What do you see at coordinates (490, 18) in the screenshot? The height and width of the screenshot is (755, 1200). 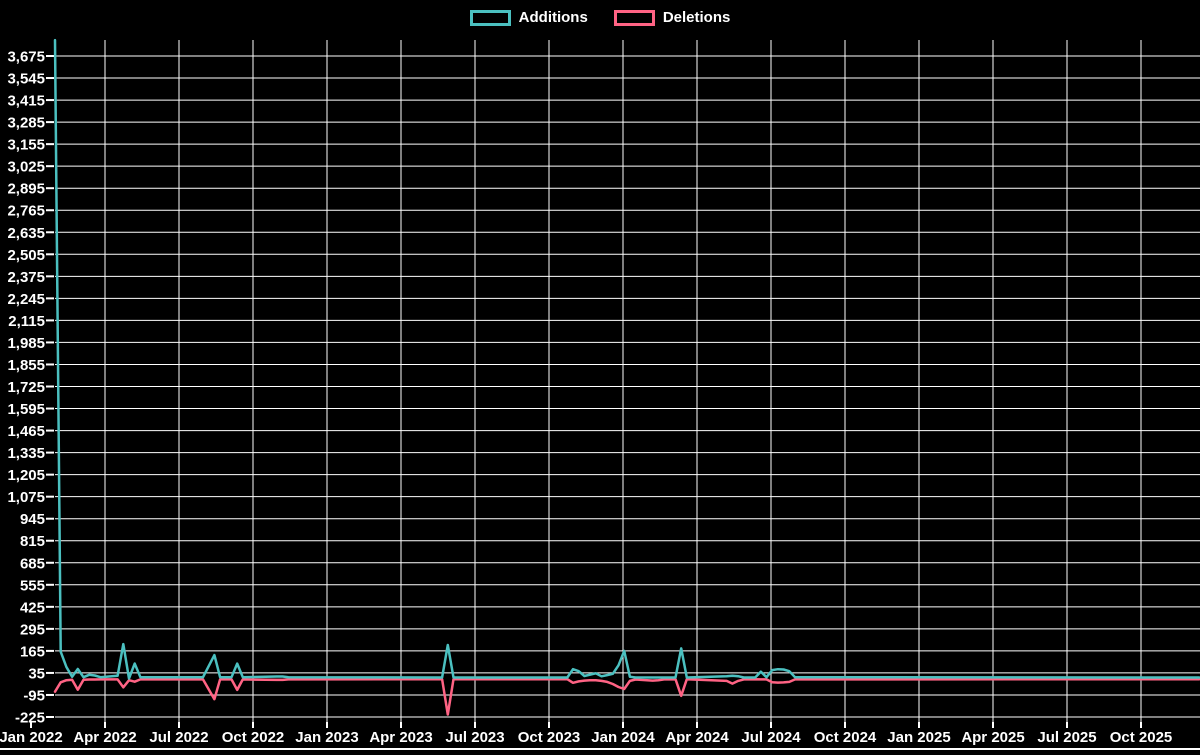 I see `additions-swatch-icon` at bounding box center [490, 18].